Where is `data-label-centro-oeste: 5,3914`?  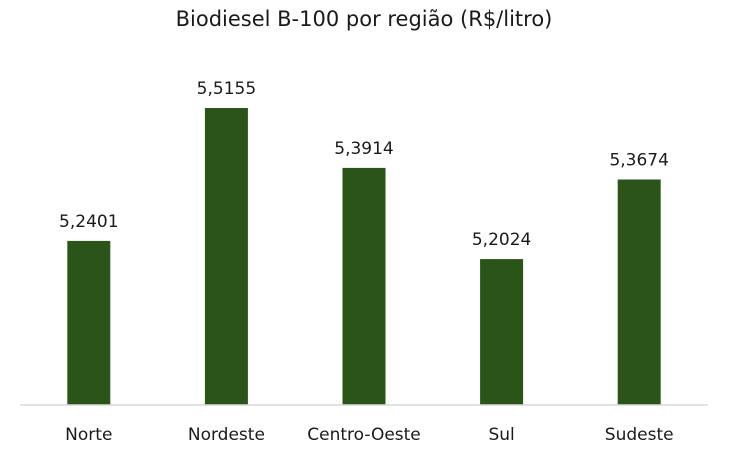 data-label-centro-oeste: 5,3914 is located at coordinates (363, 149).